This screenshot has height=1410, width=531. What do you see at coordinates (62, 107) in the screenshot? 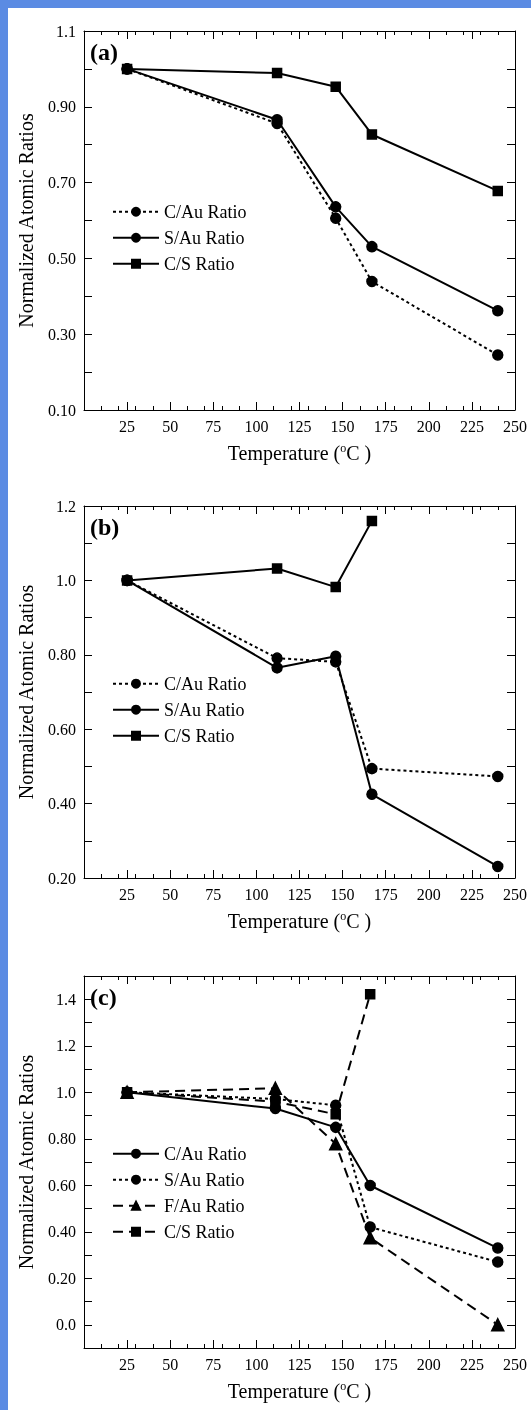
I see `y-tick-label: 0.90` at bounding box center [62, 107].